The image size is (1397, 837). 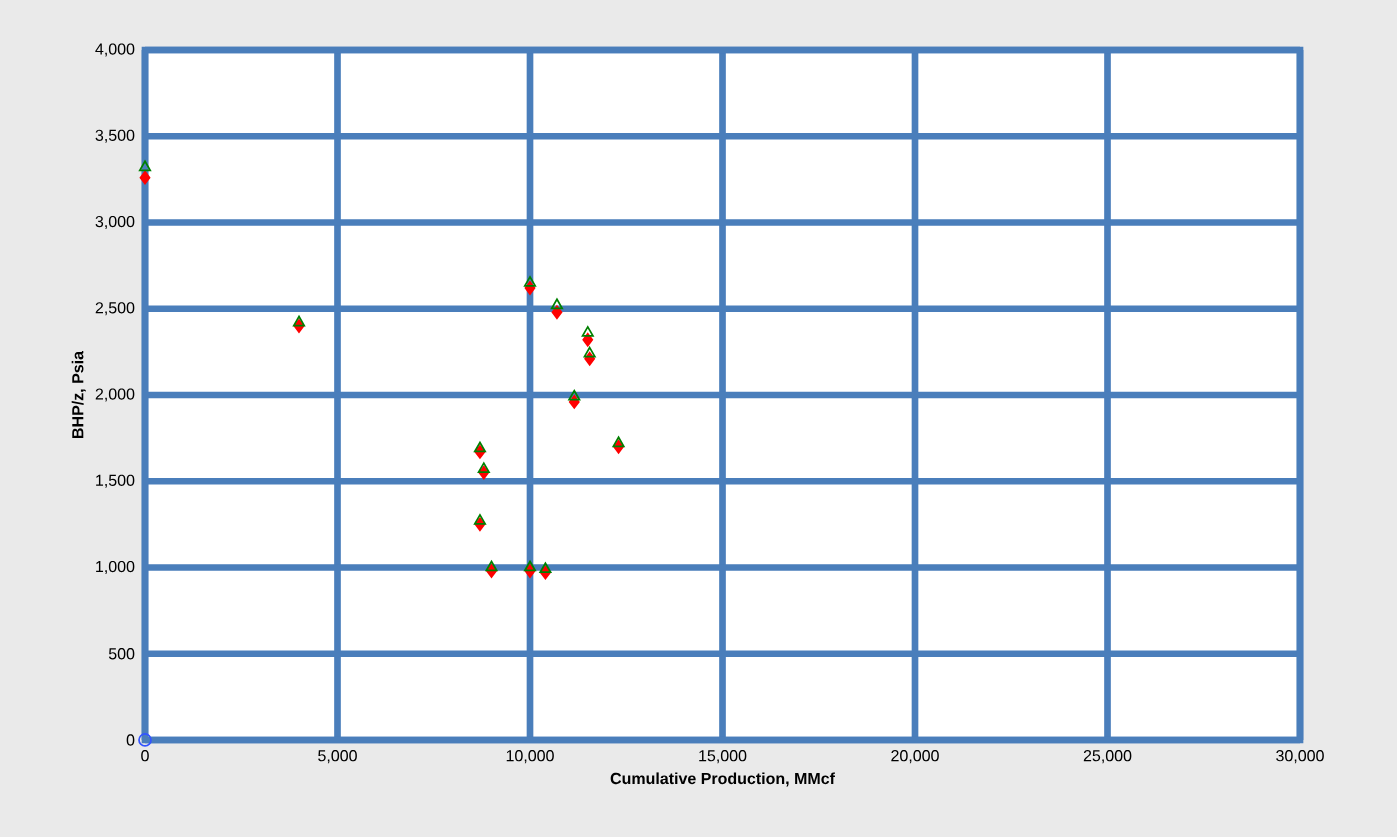 What do you see at coordinates (722, 779) in the screenshot?
I see `x-axis-title: Cumulative Production, MMcf` at bounding box center [722, 779].